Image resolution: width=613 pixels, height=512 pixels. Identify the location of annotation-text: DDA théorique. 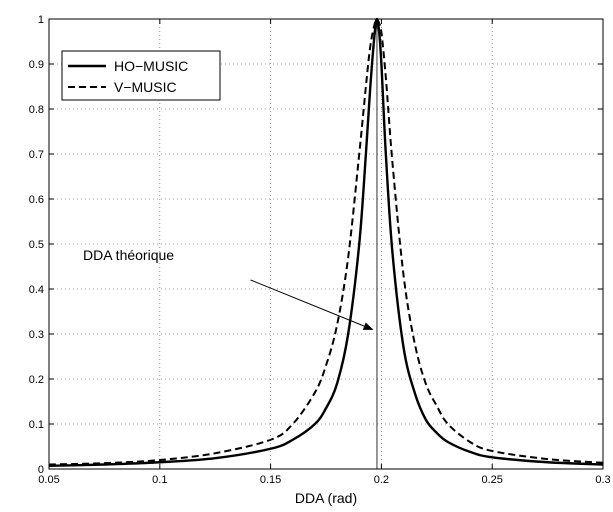
(128, 255).